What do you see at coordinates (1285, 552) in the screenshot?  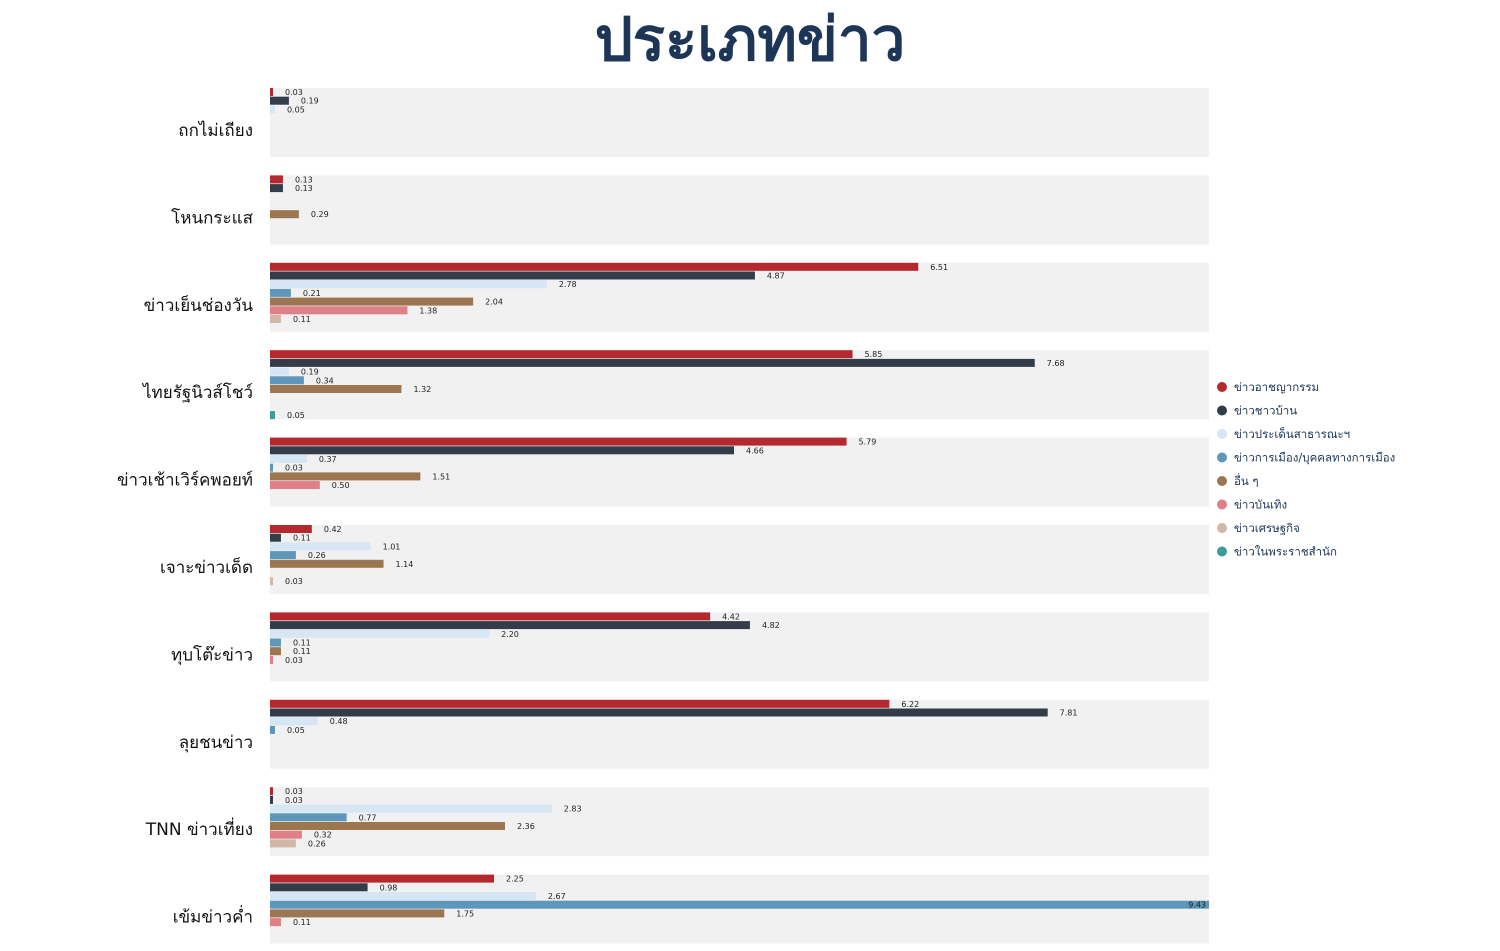 I see `legend-label: ข่าวในพระราชสำนัก` at bounding box center [1285, 552].